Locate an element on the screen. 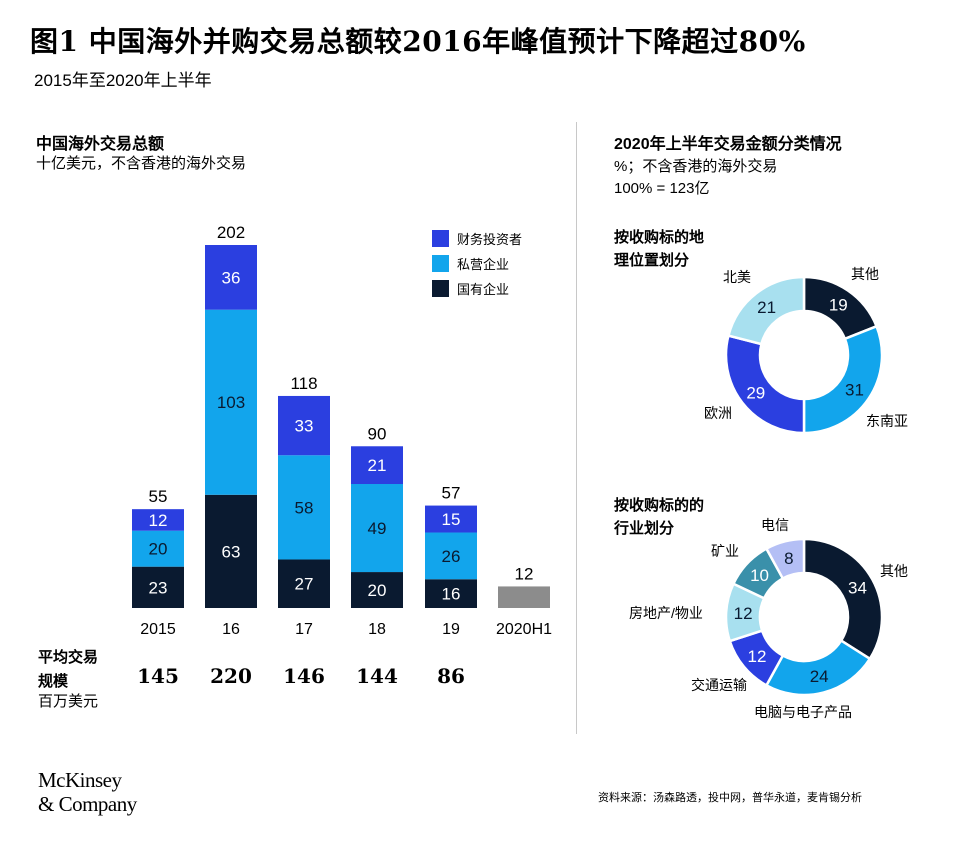 This screenshot has width=954, height=863. legend-label-state: 国有企业 is located at coordinates (483, 289).